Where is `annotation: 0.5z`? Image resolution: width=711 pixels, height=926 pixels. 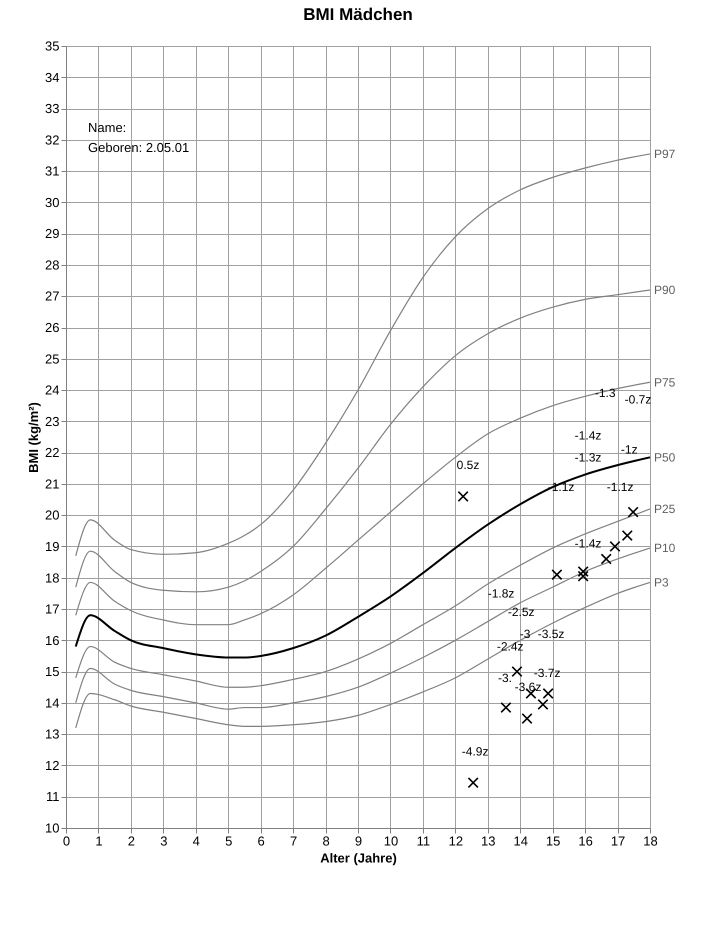 annotation: 0.5z is located at coordinates (468, 465).